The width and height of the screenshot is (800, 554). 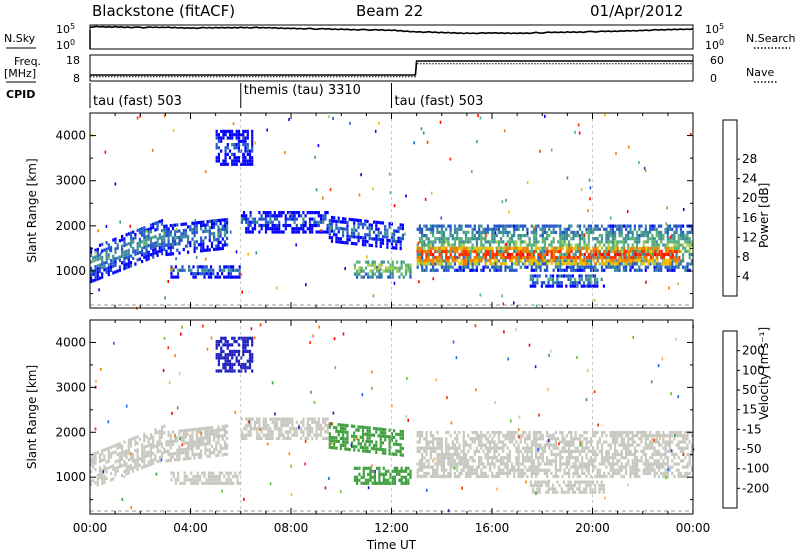 What do you see at coordinates (730, 419) in the screenshot?
I see `colorbar-1-frame` at bounding box center [730, 419].